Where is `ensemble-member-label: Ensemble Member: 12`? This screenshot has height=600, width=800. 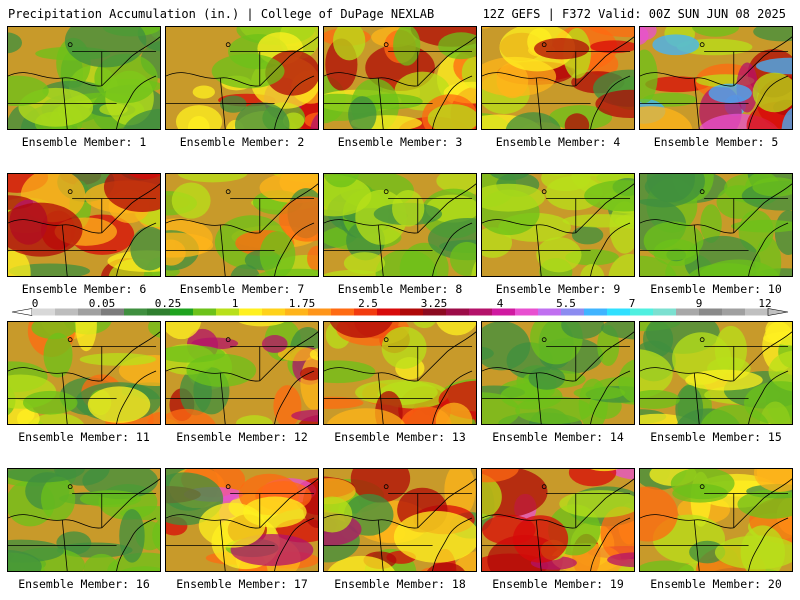
ensemble-member-label: Ensemble Member: 12 is located at coordinates (242, 437).